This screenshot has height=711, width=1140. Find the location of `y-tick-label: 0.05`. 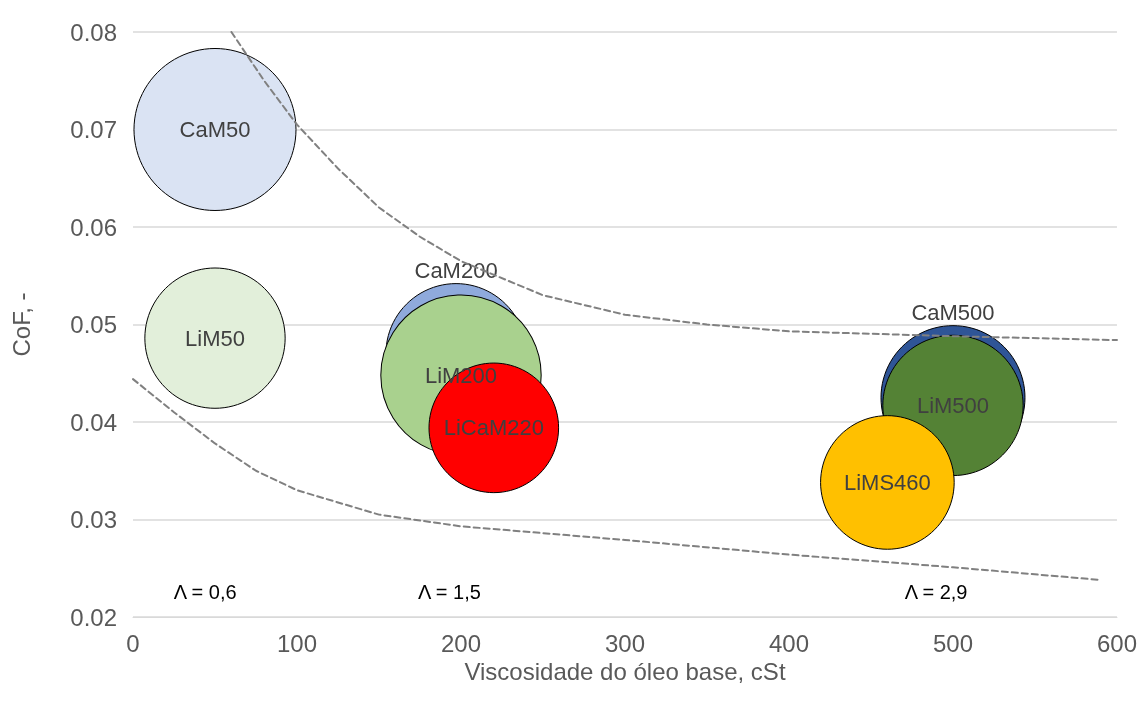

y-tick-label: 0.05 is located at coordinates (93, 324).